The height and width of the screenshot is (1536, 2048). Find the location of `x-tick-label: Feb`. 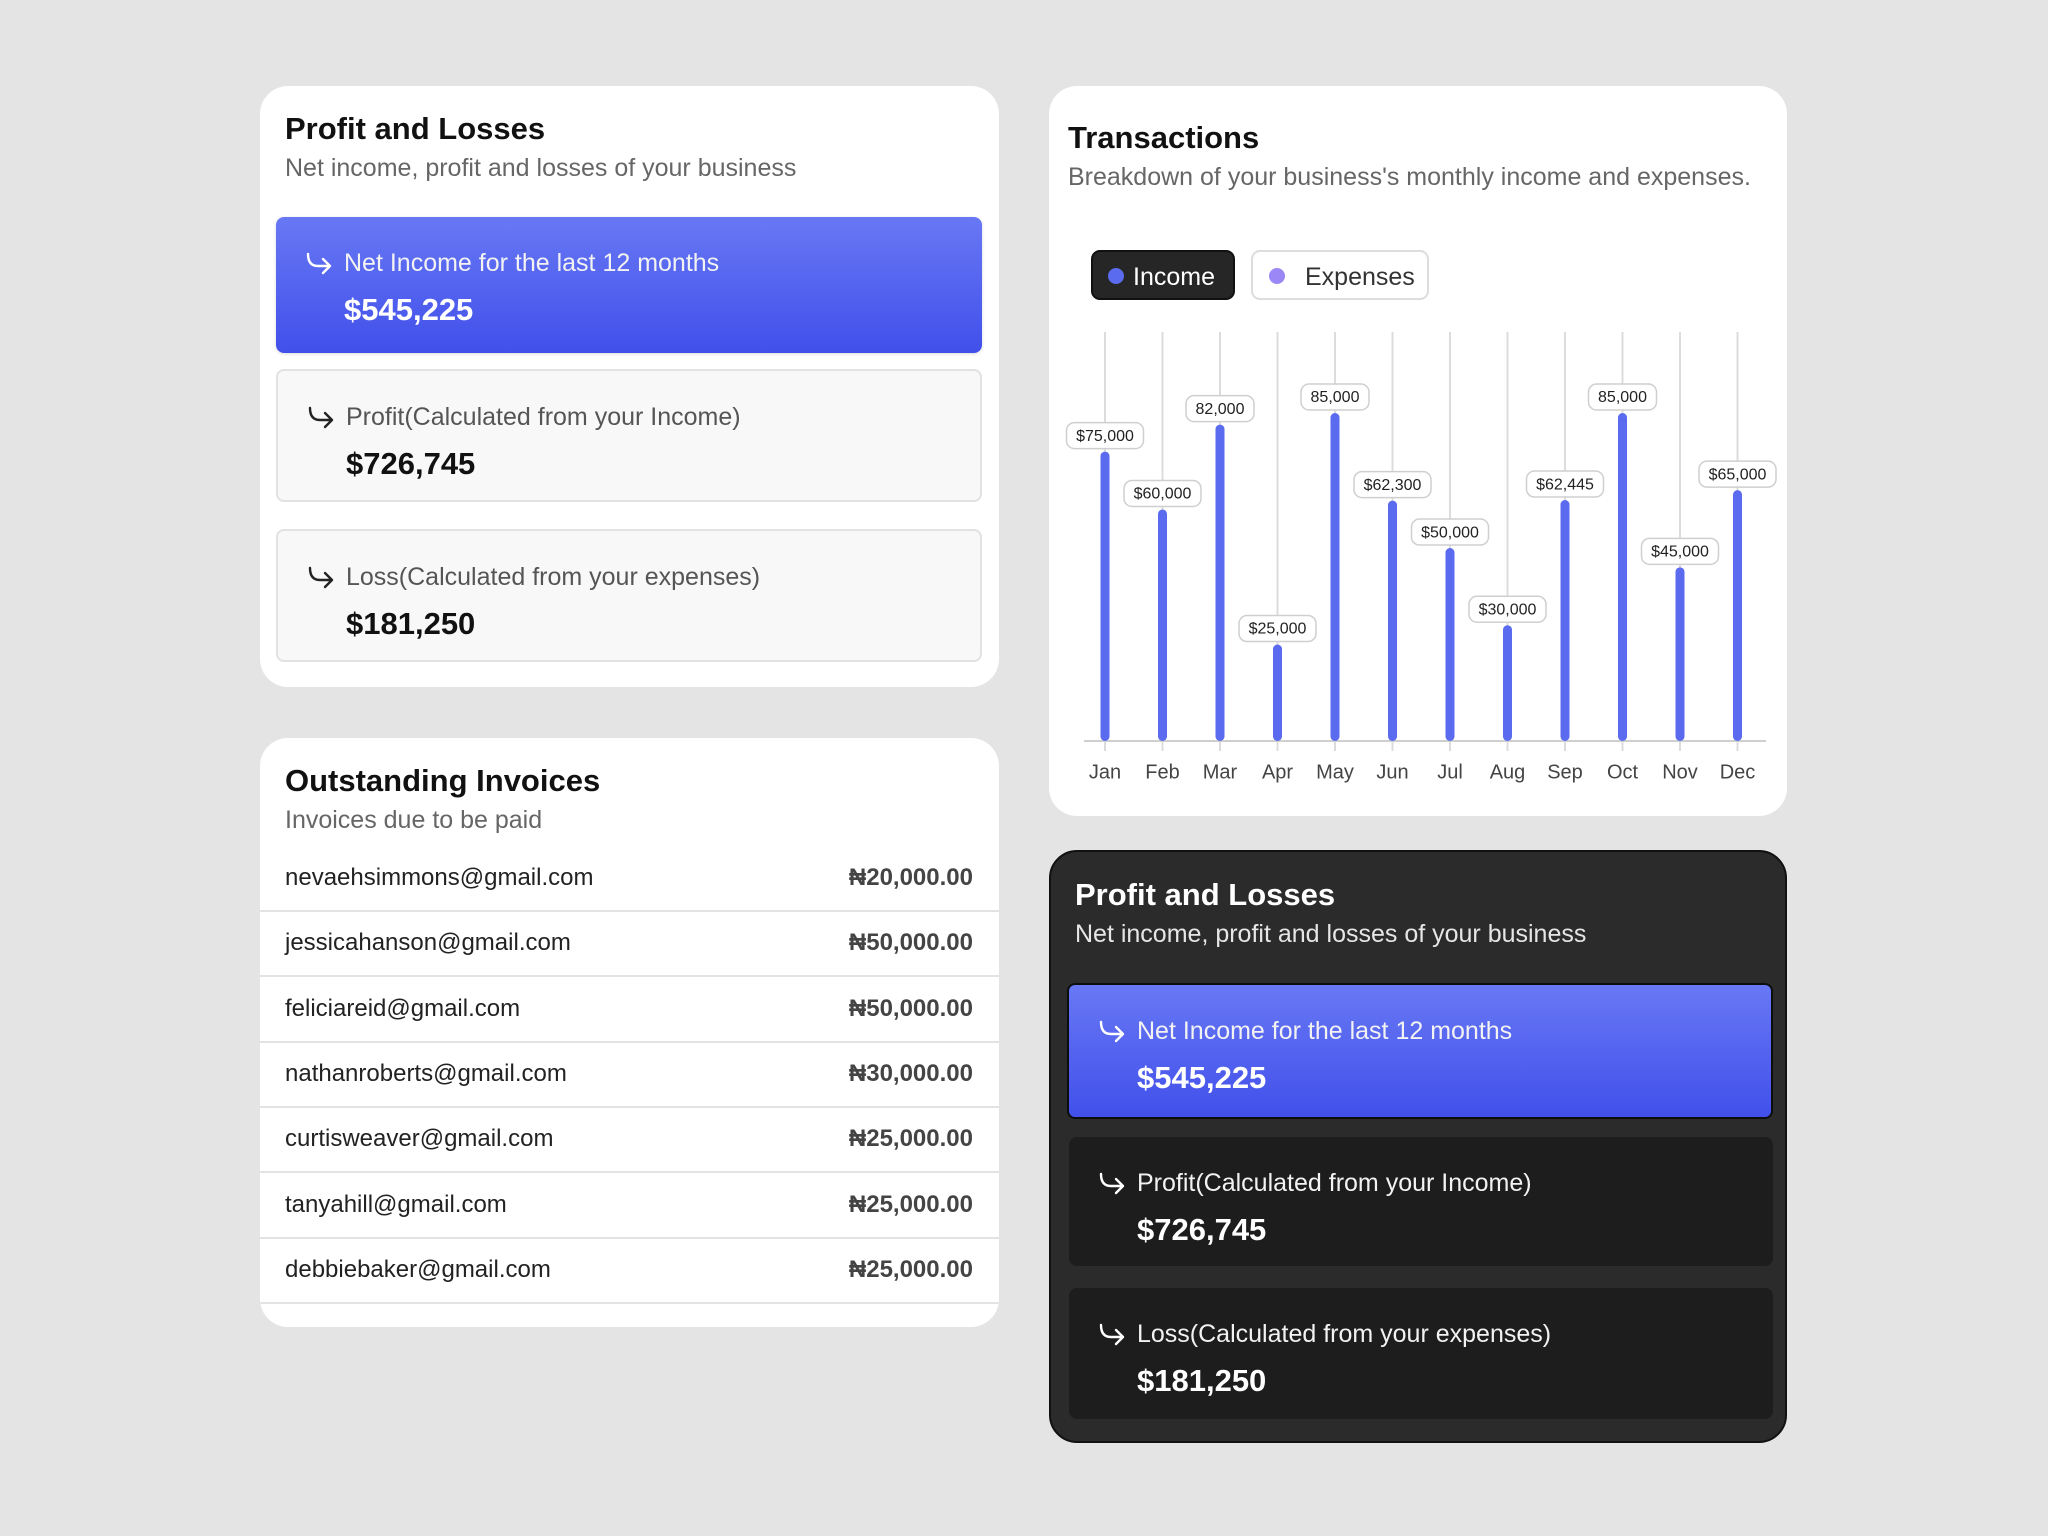

x-tick-label: Feb is located at coordinates (1162, 772).